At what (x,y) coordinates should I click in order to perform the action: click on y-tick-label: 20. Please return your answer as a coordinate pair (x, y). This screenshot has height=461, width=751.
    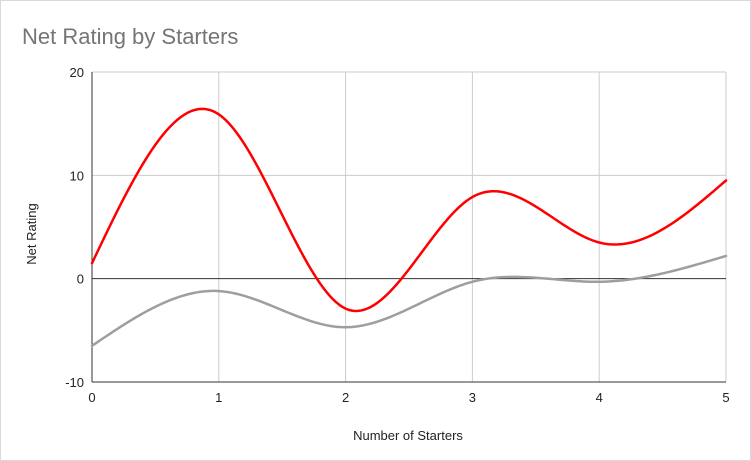
    Looking at the image, I should click on (77, 72).